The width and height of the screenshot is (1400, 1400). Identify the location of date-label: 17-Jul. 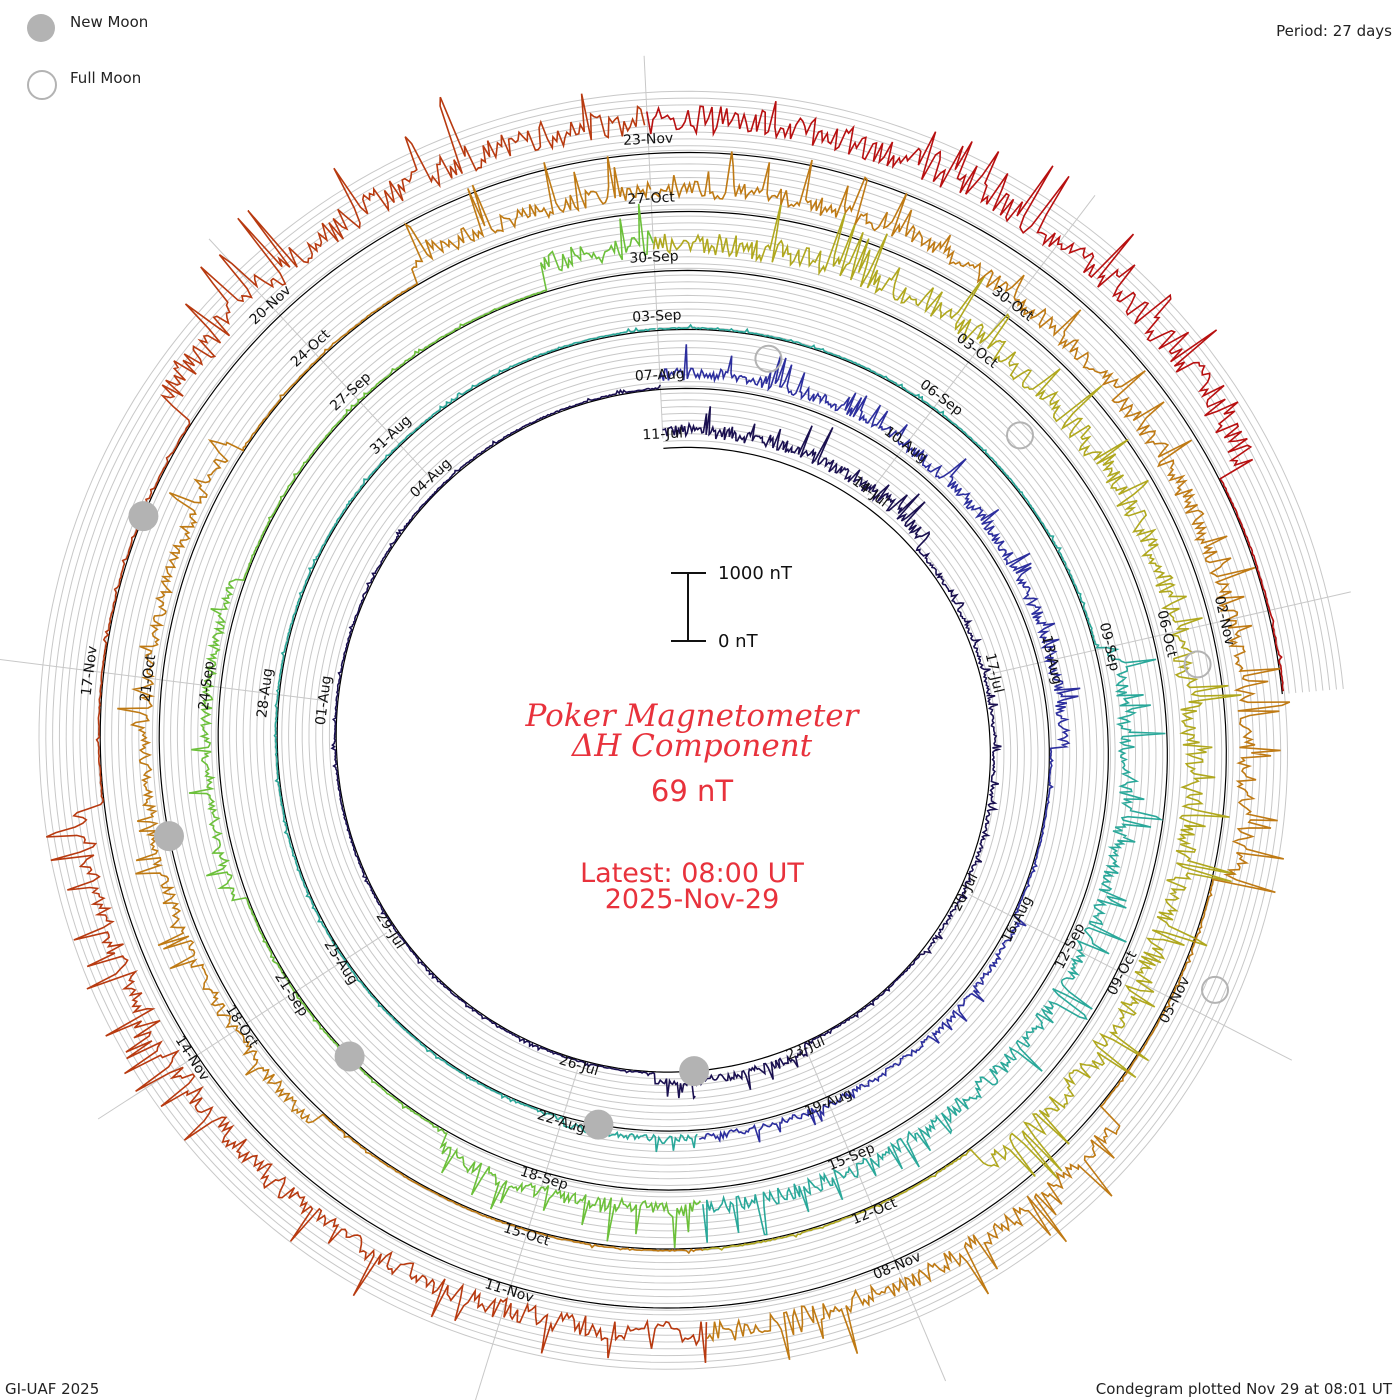
(994, 673).